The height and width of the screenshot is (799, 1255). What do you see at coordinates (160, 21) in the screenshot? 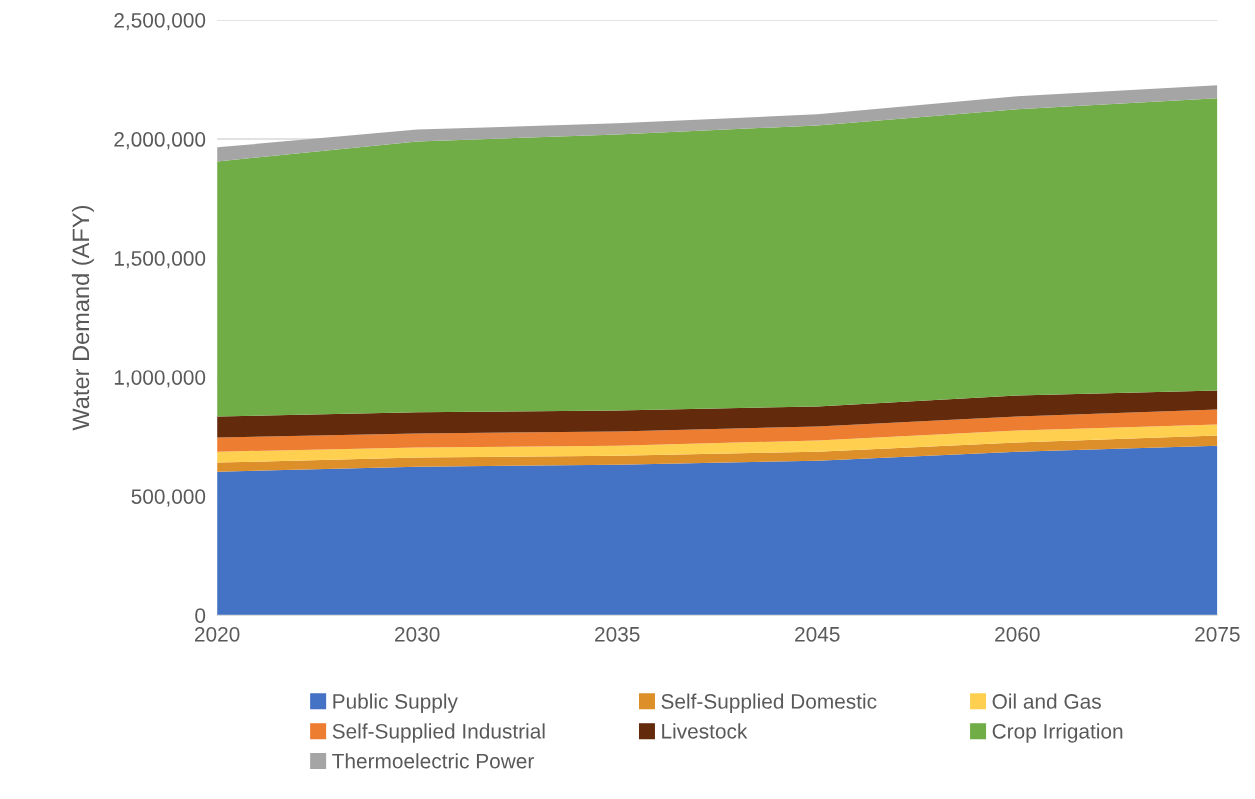
I see `y-tick-label: 2,500,000` at bounding box center [160, 21].